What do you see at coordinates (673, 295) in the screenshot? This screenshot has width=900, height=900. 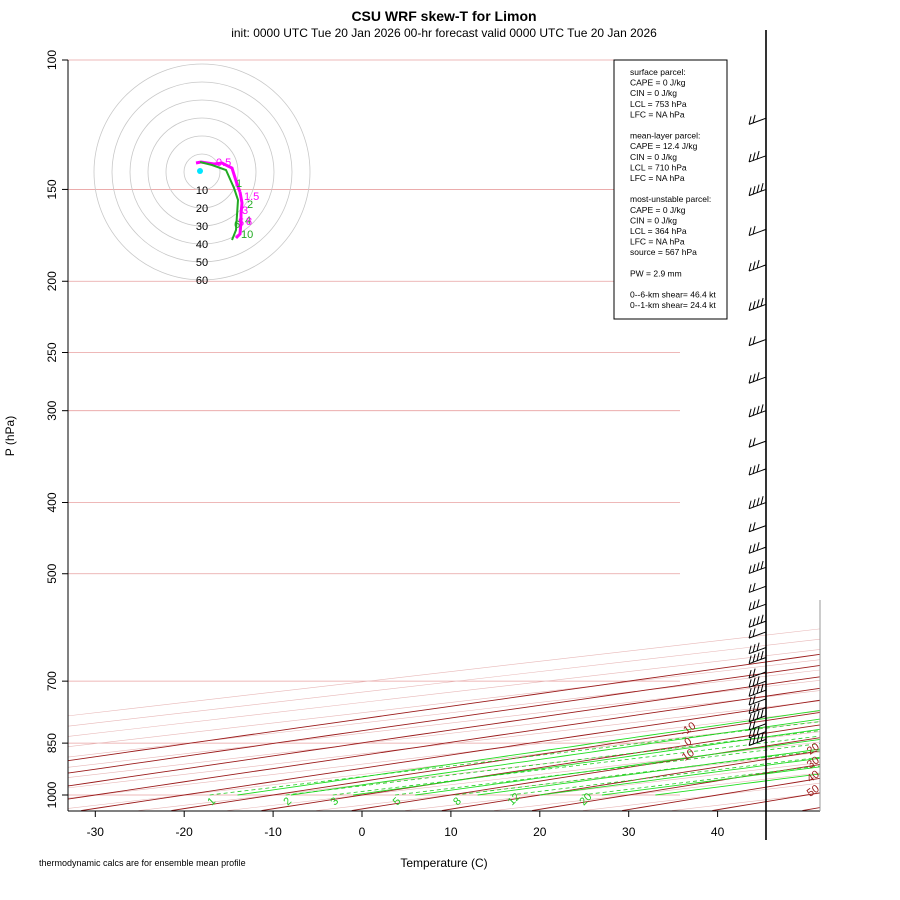 I see `info-box-line: 0--6-km shear= 46.4 kt` at bounding box center [673, 295].